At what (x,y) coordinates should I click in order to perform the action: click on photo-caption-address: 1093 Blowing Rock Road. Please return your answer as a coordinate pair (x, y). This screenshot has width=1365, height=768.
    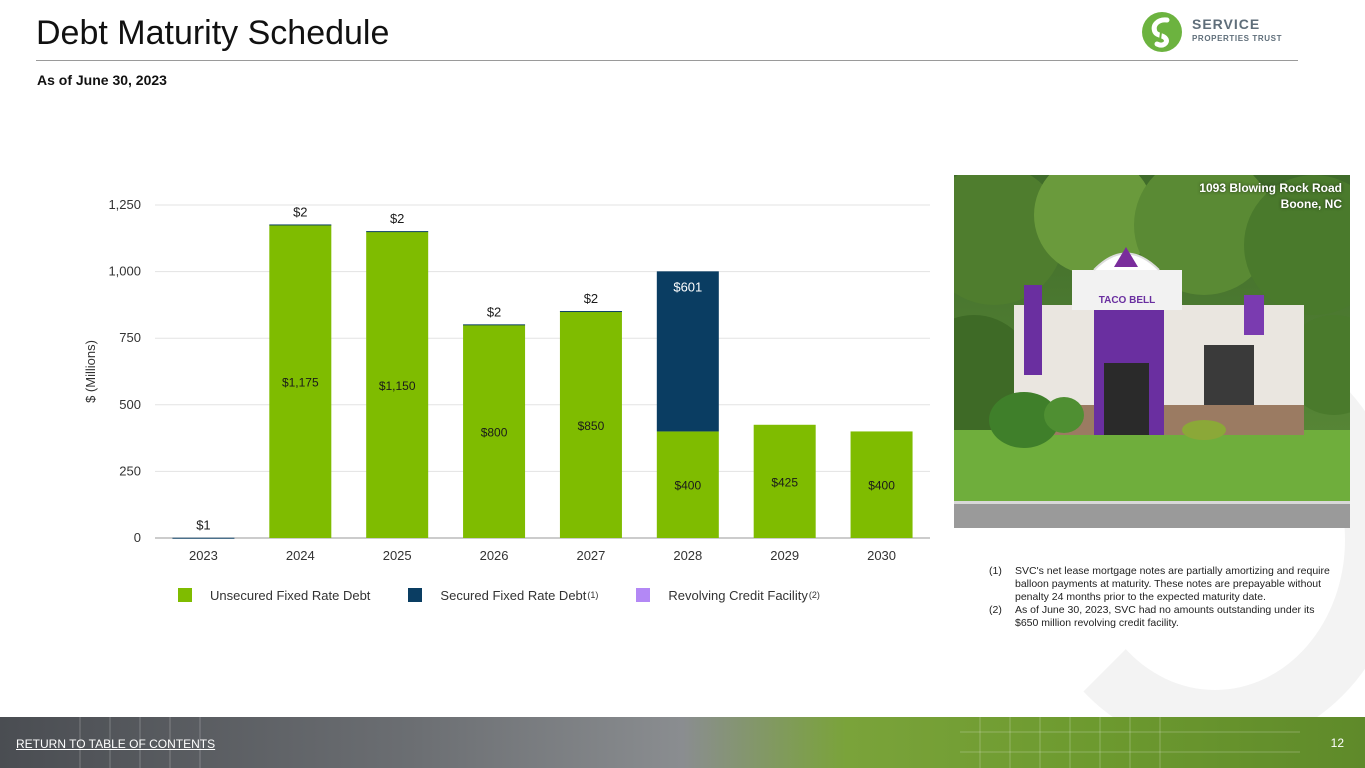
    Looking at the image, I should click on (1270, 188).